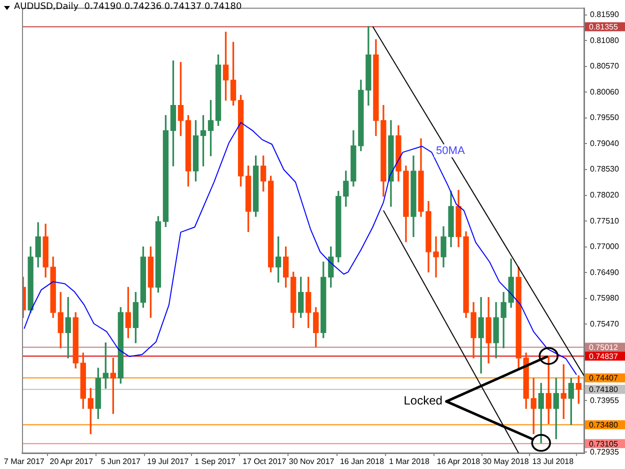  Describe the element at coordinates (605, 221) in the screenshot. I see `y-tick-label: 0.77510` at that location.